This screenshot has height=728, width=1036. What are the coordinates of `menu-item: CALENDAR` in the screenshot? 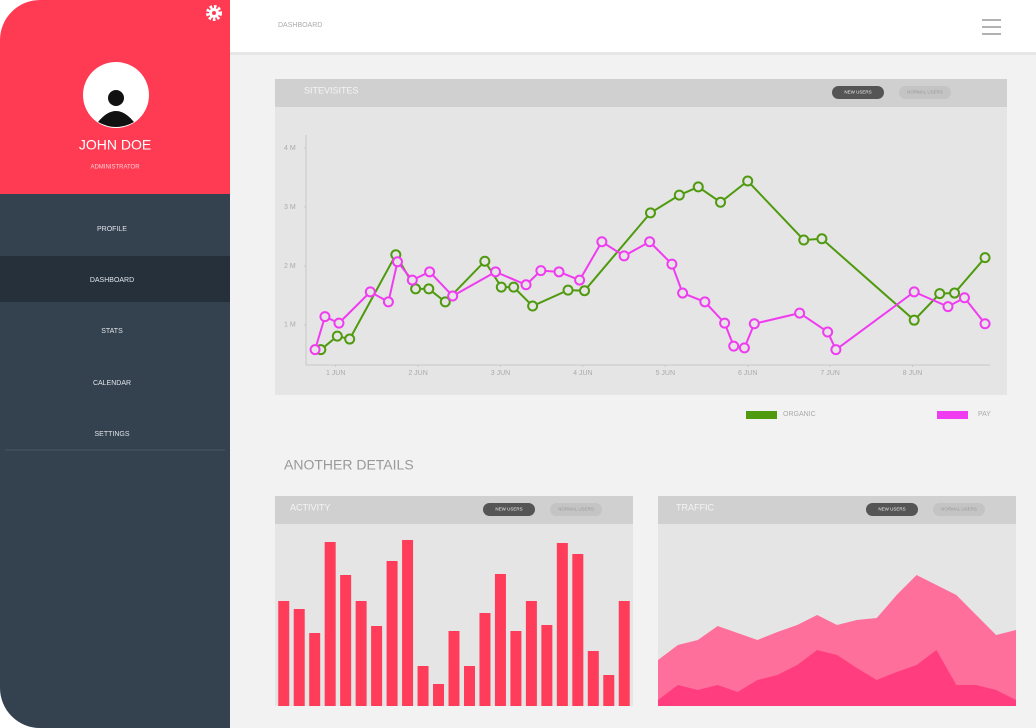 It's located at (112, 383).